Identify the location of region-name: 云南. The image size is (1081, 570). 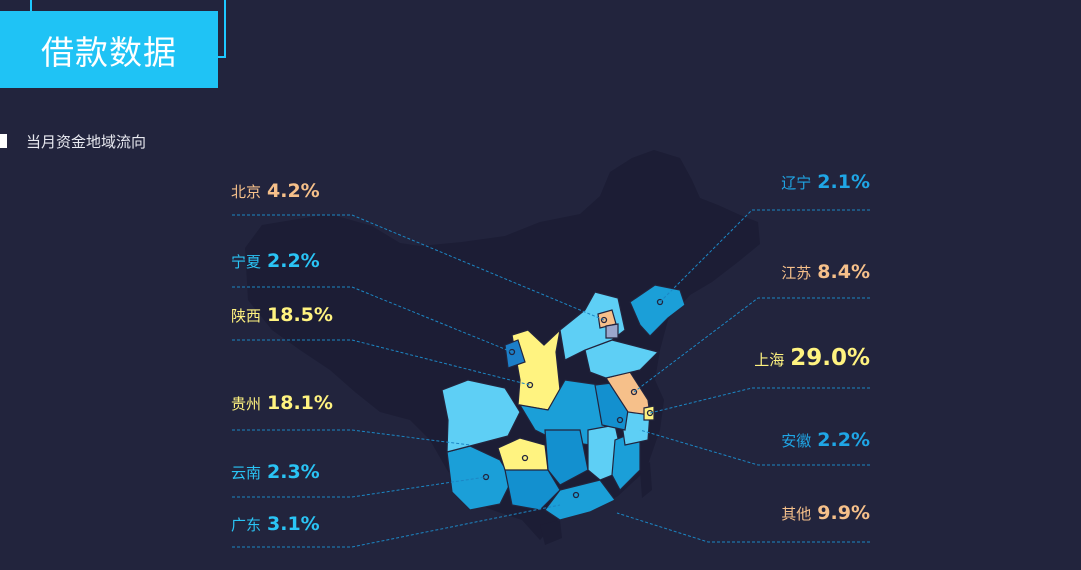
(246, 473).